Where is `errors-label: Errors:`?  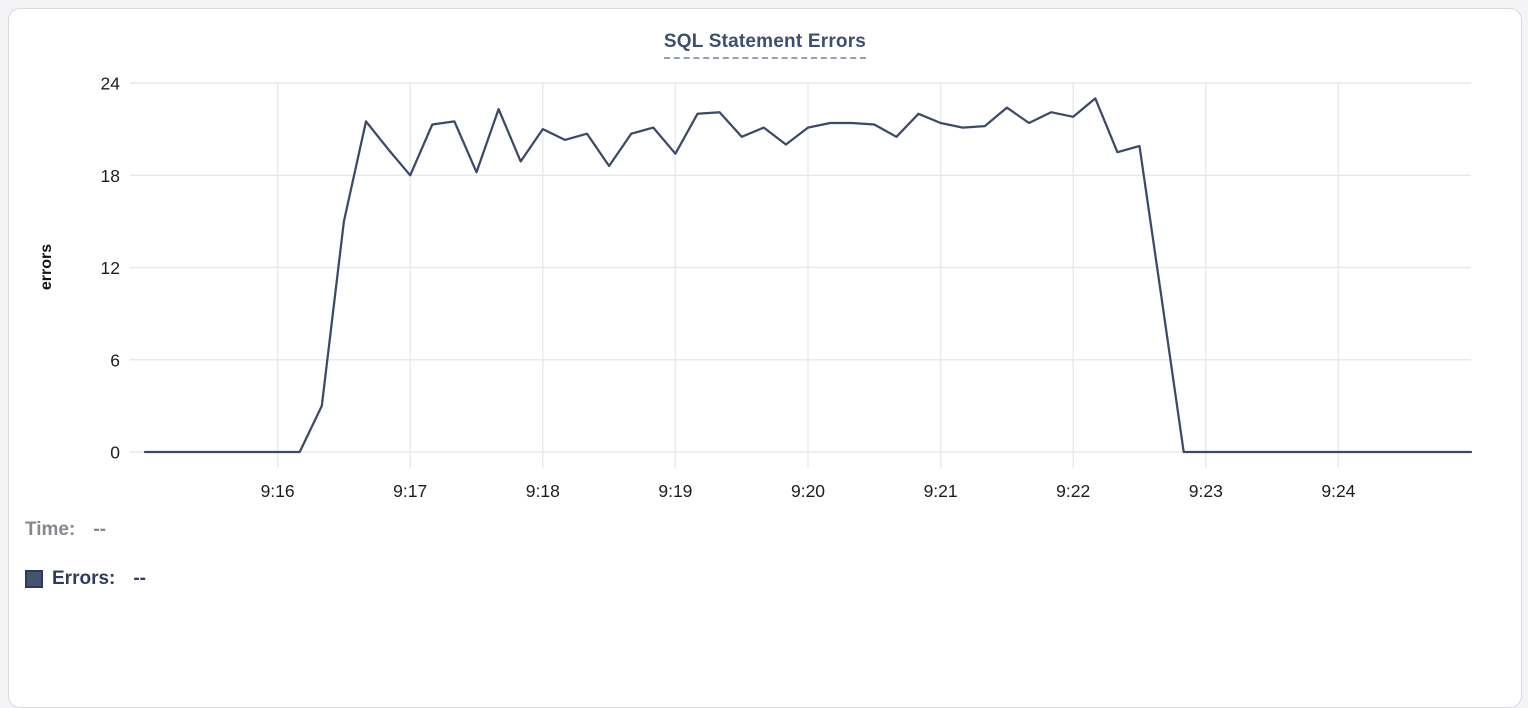
errors-label: Errors: is located at coordinates (84, 578).